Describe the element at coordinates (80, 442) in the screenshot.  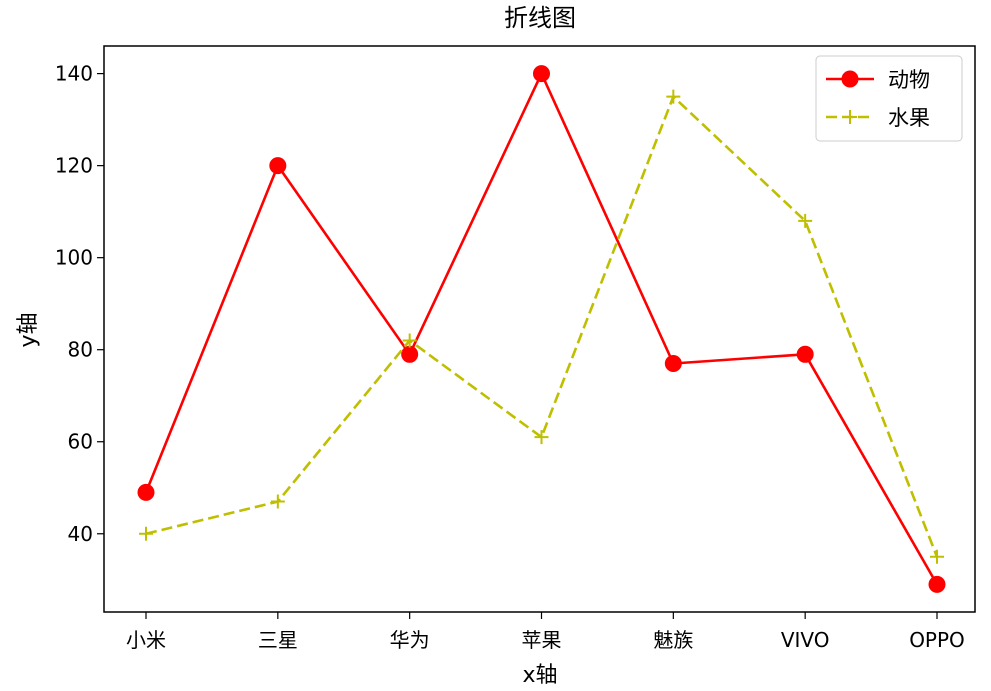
I see `y-tick-label: 60` at that location.